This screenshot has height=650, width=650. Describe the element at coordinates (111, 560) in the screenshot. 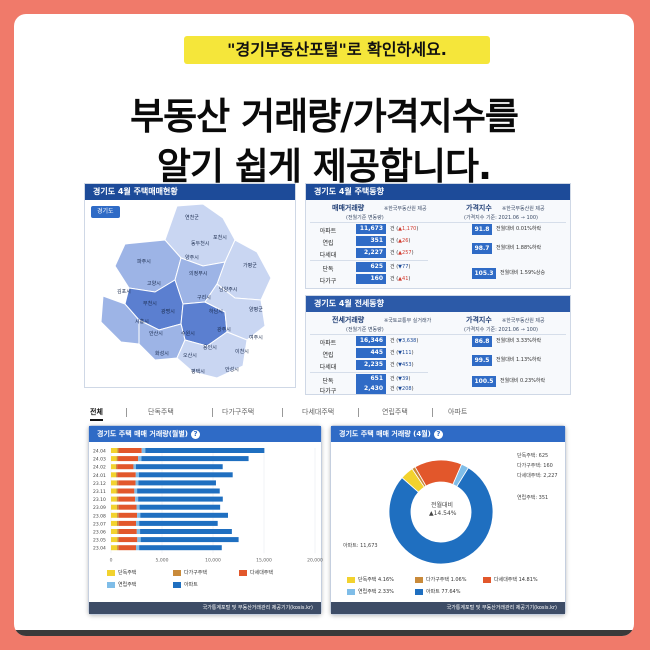

I see `x-tick-label: 0` at that location.